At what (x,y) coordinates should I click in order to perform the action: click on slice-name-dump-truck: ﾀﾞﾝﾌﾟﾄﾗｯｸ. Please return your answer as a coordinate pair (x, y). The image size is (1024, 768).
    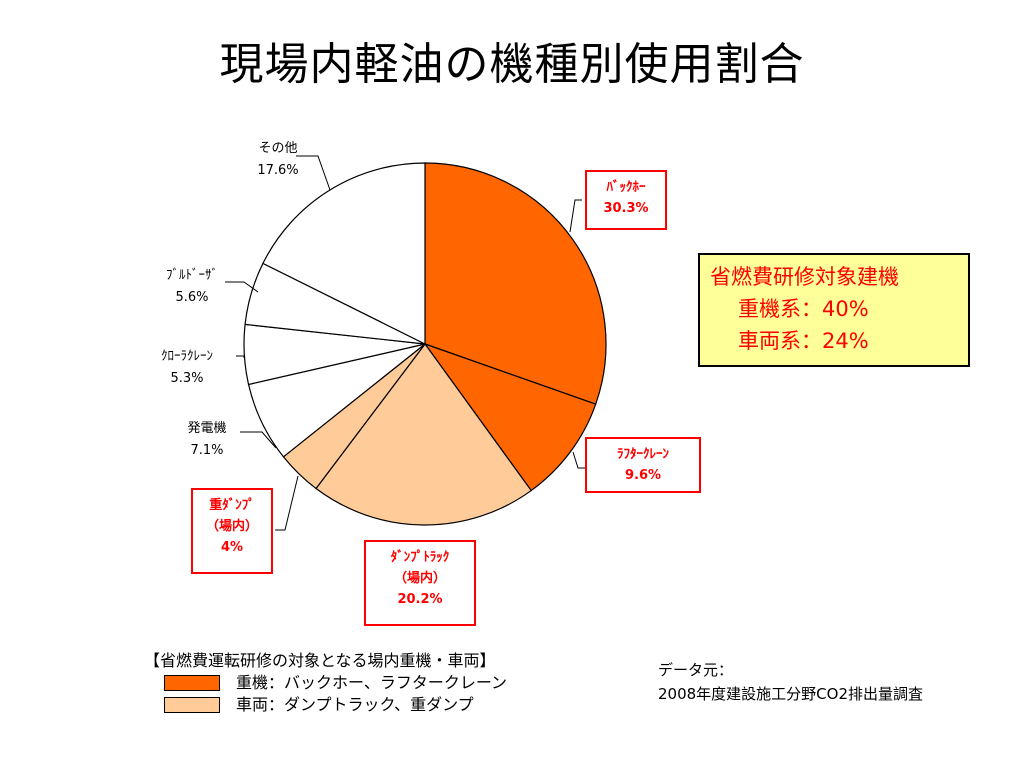
    Looking at the image, I should click on (420, 557).